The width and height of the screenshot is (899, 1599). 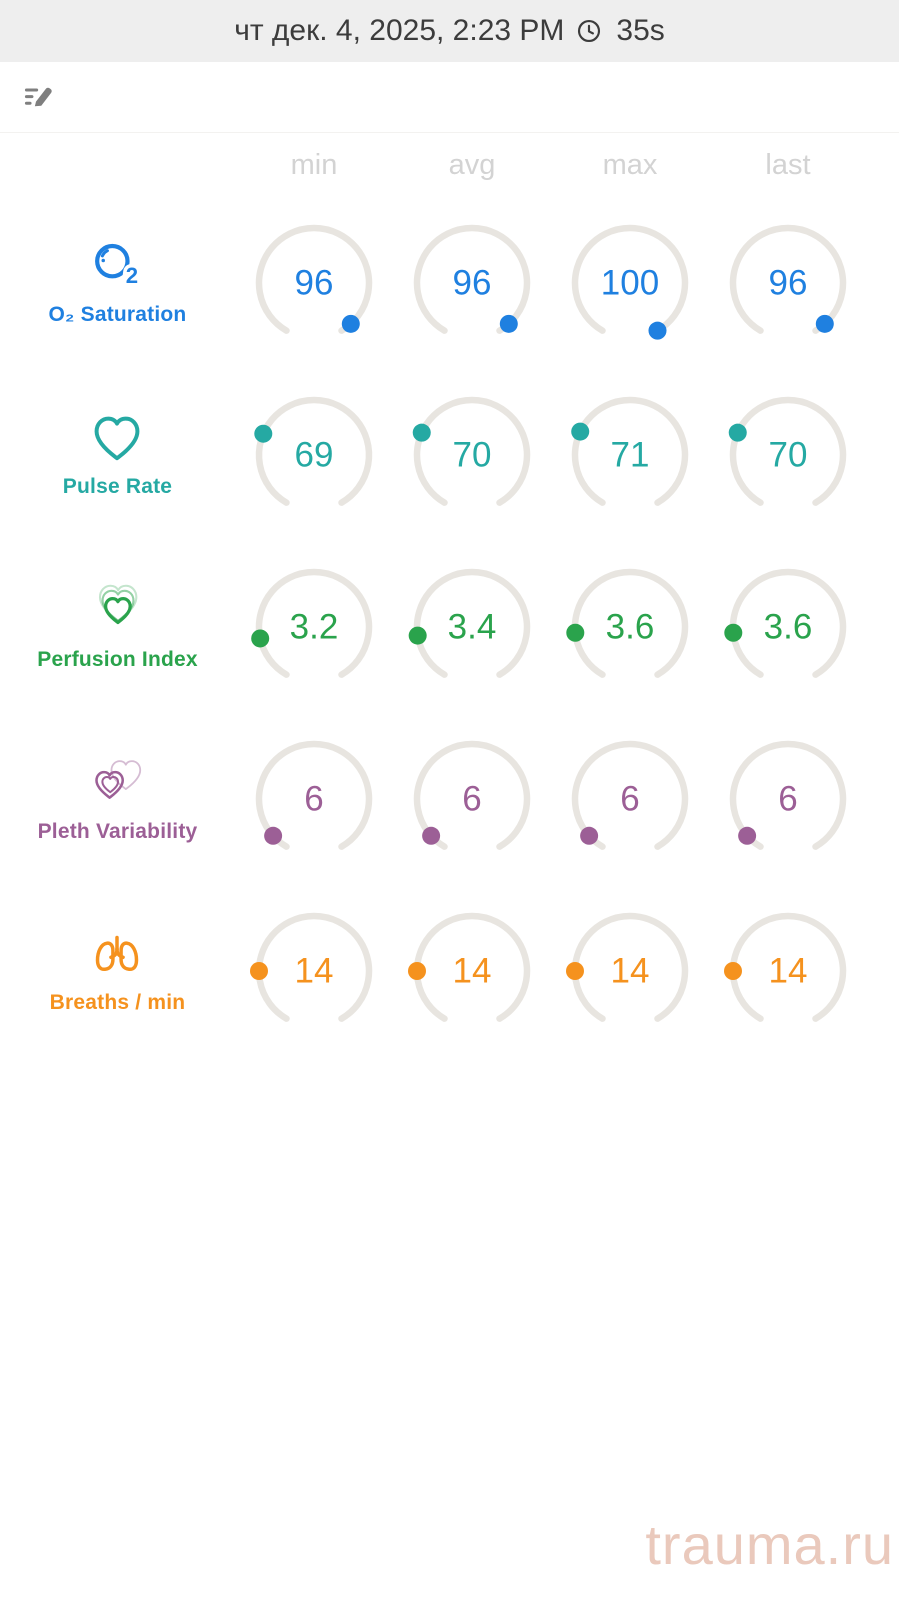 I want to click on metric-label: O₂ Saturation, so click(x=117, y=314).